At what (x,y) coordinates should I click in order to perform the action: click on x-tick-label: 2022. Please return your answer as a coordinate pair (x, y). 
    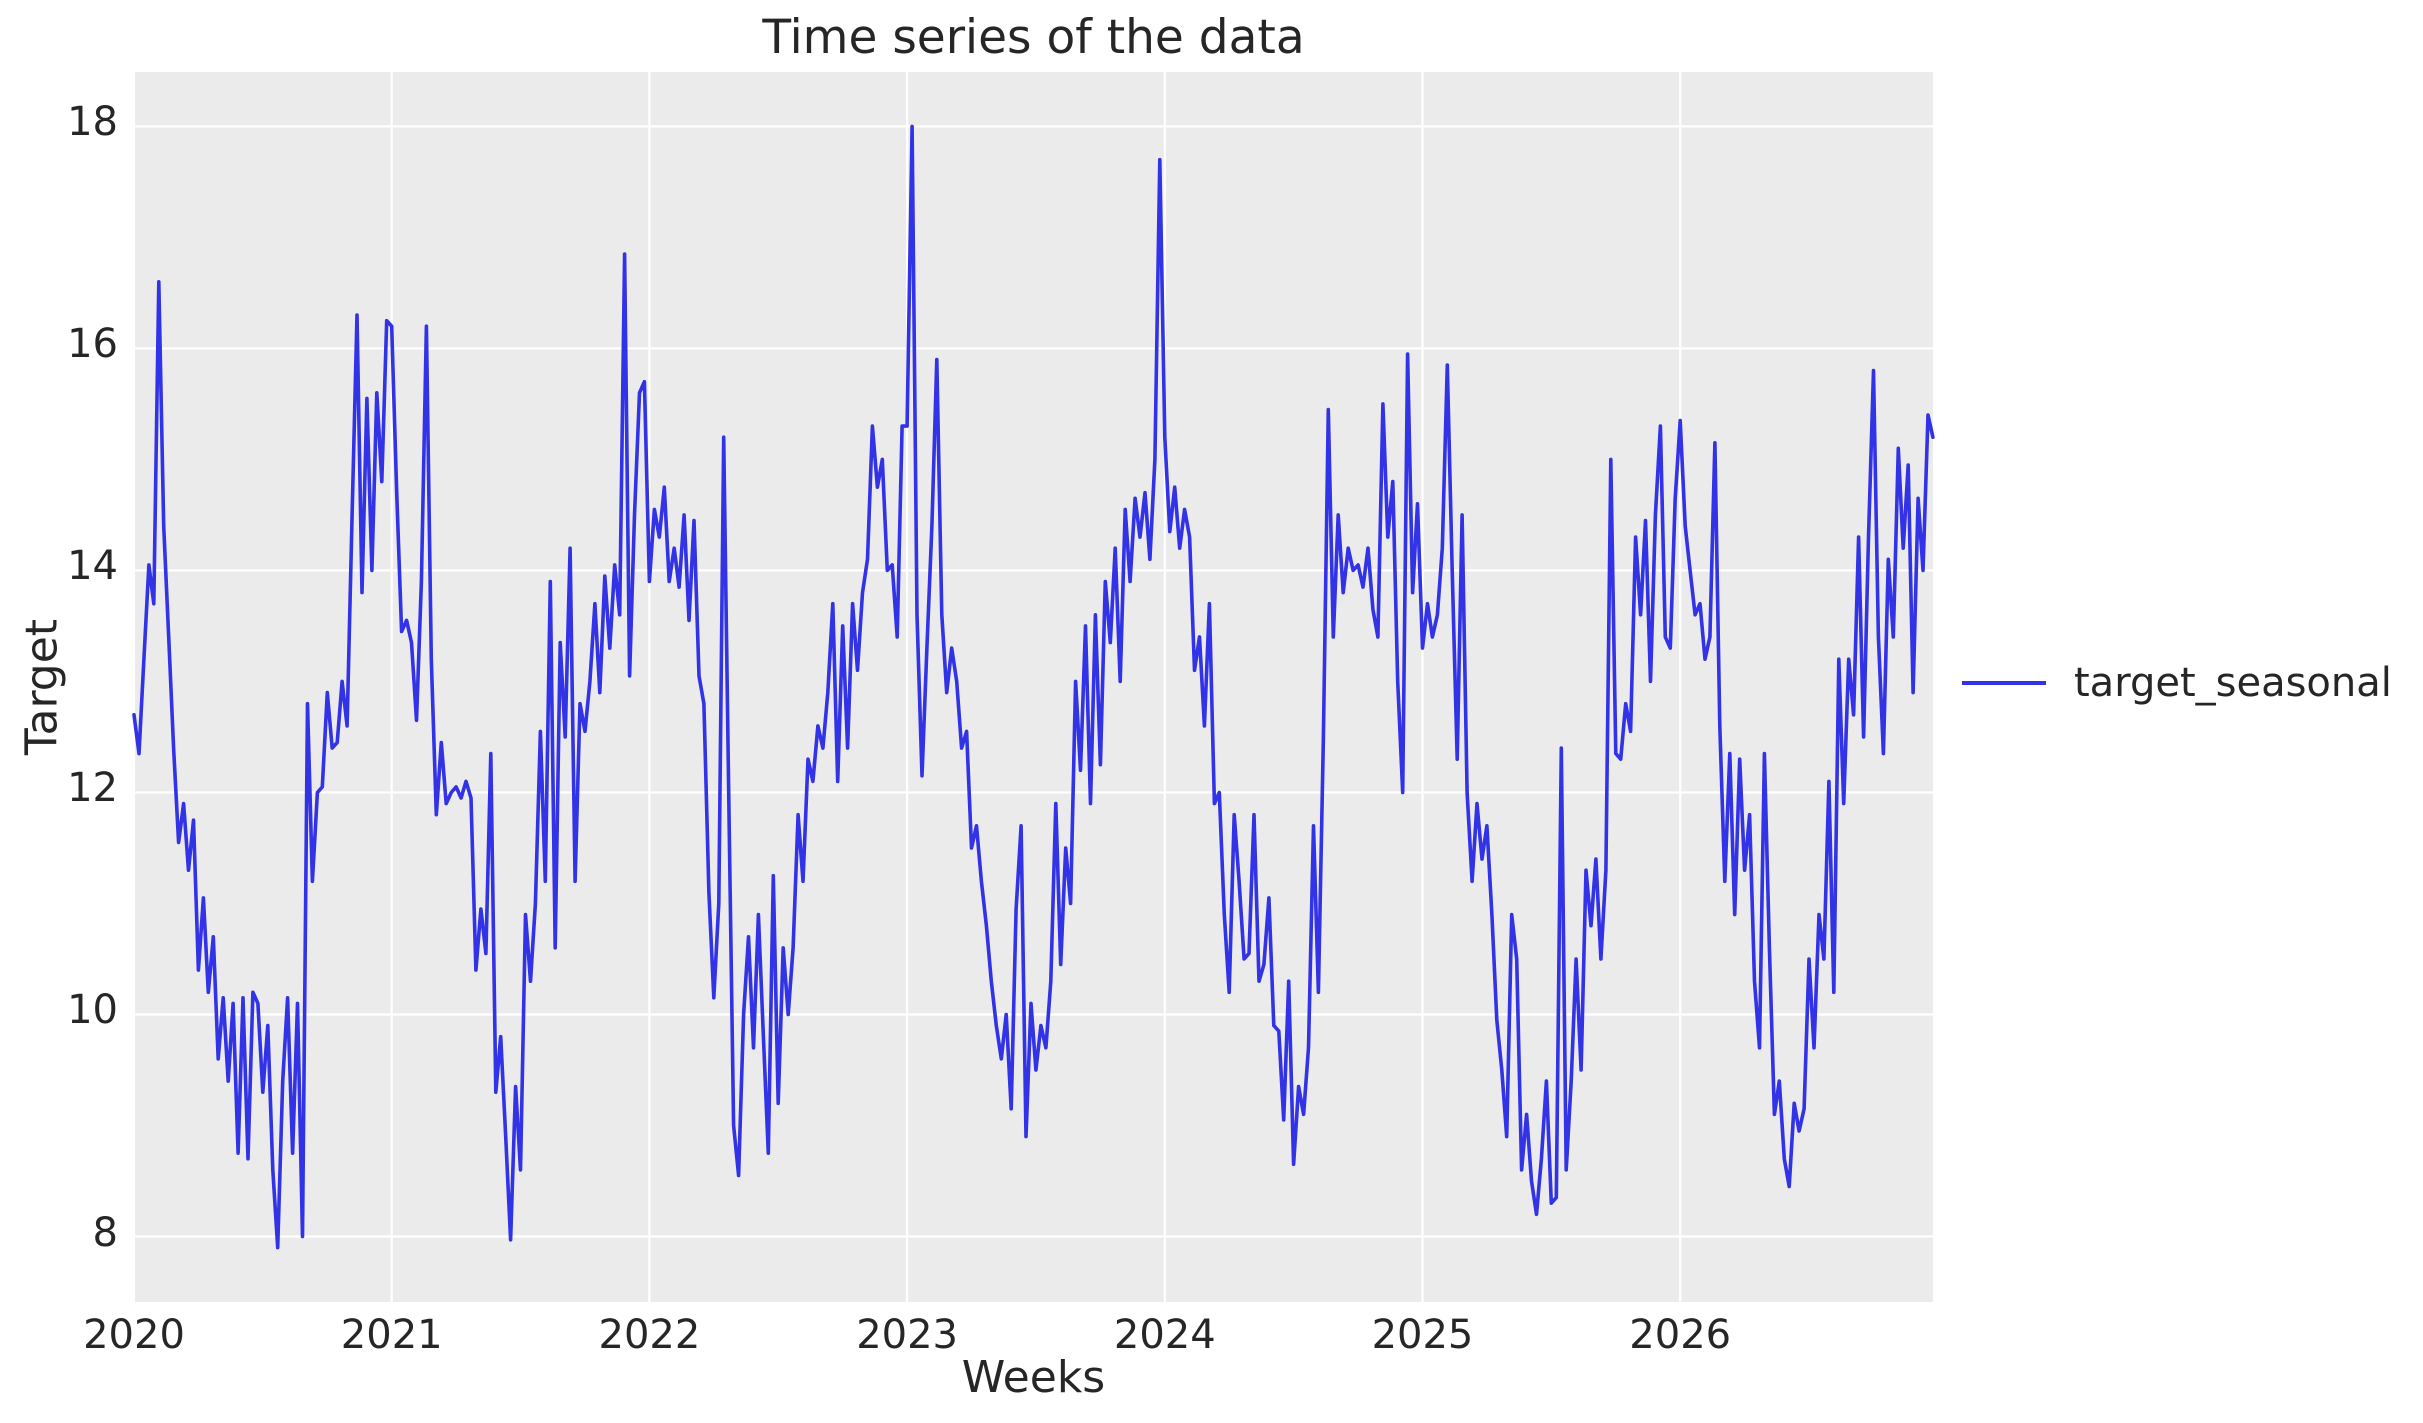
    Looking at the image, I should click on (649, 1335).